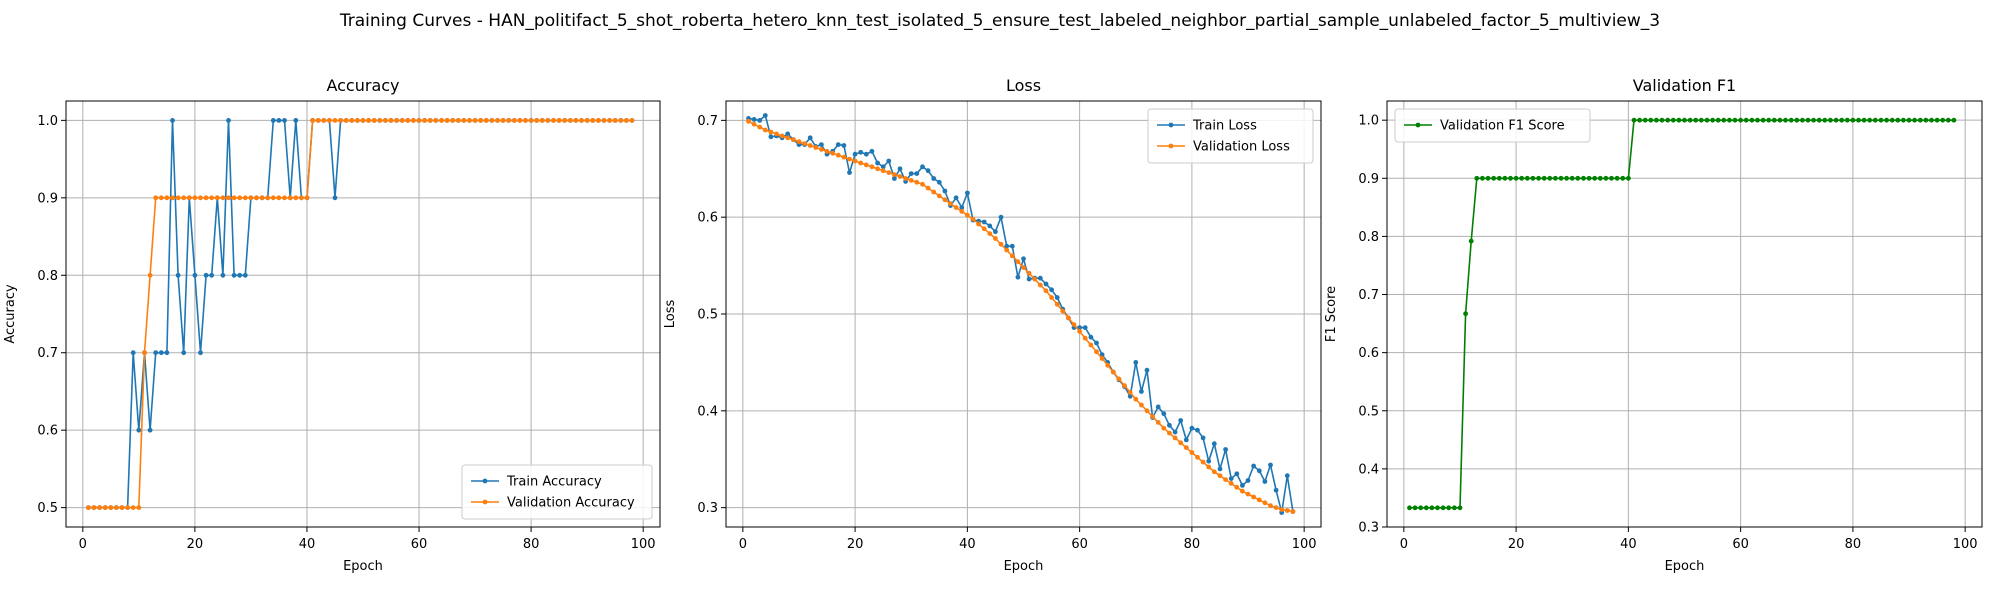  Describe the element at coordinates (47, 431) in the screenshot. I see `y-tick-label: 0.6` at that location.